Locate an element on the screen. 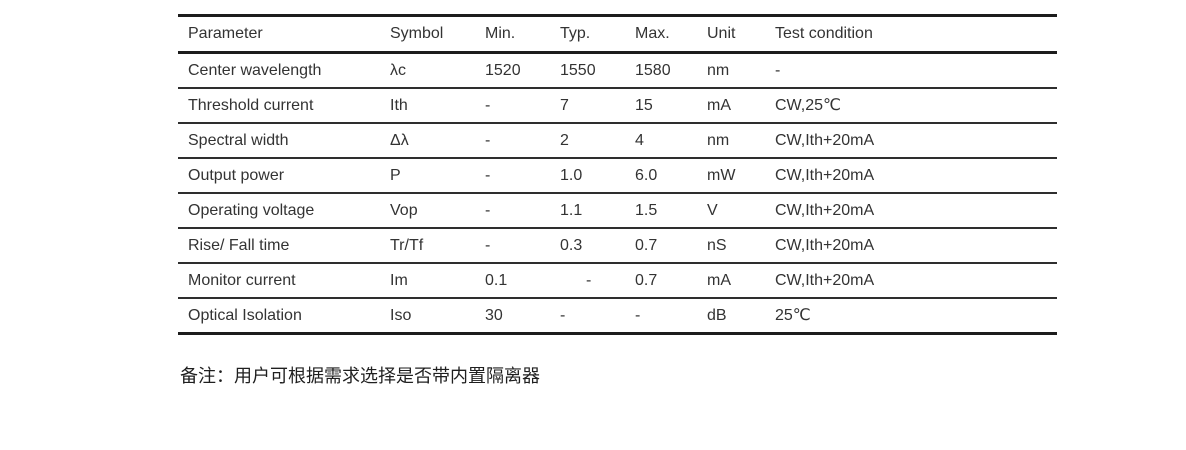 Image resolution: width=1186 pixels, height=450 pixels. table-row: Rise/ Fall time Tr/Tf -0.3 0.7 nS CW,Ith+20mA is located at coordinates (617, 246).